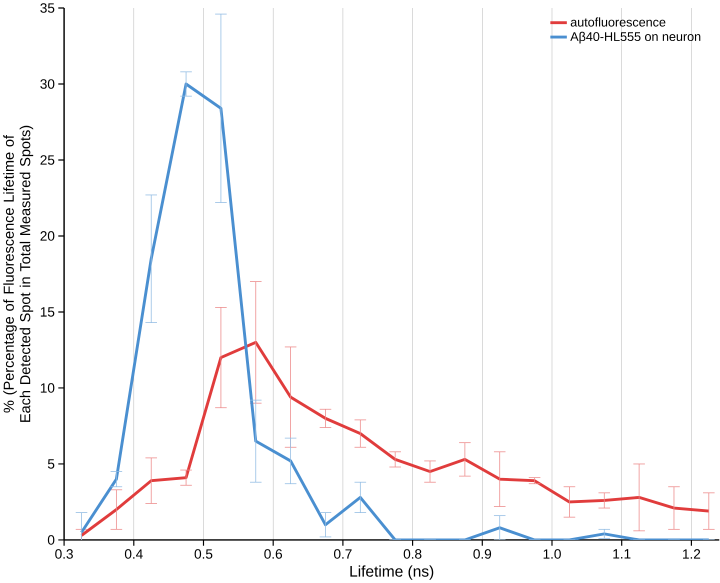 This screenshot has height=583, width=720. I want to click on x-tick-label: 0.6, so click(273, 554).